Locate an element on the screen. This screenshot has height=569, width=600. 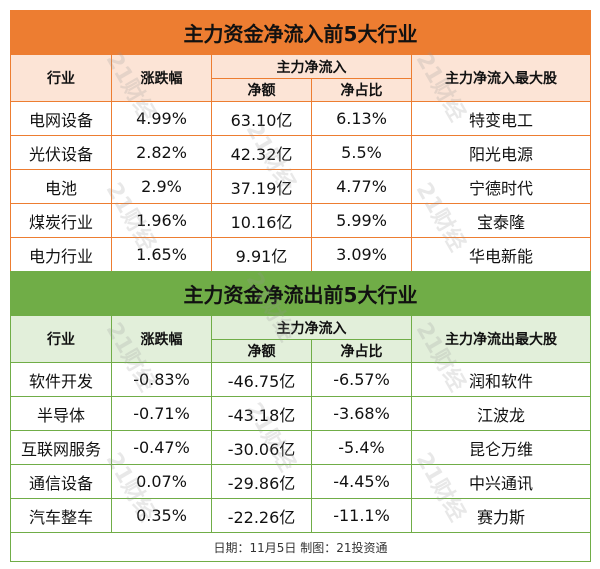
table-row: 电网设备 4.99% 63.10亿 6.13% 特变电工 is located at coordinates (300, 118).